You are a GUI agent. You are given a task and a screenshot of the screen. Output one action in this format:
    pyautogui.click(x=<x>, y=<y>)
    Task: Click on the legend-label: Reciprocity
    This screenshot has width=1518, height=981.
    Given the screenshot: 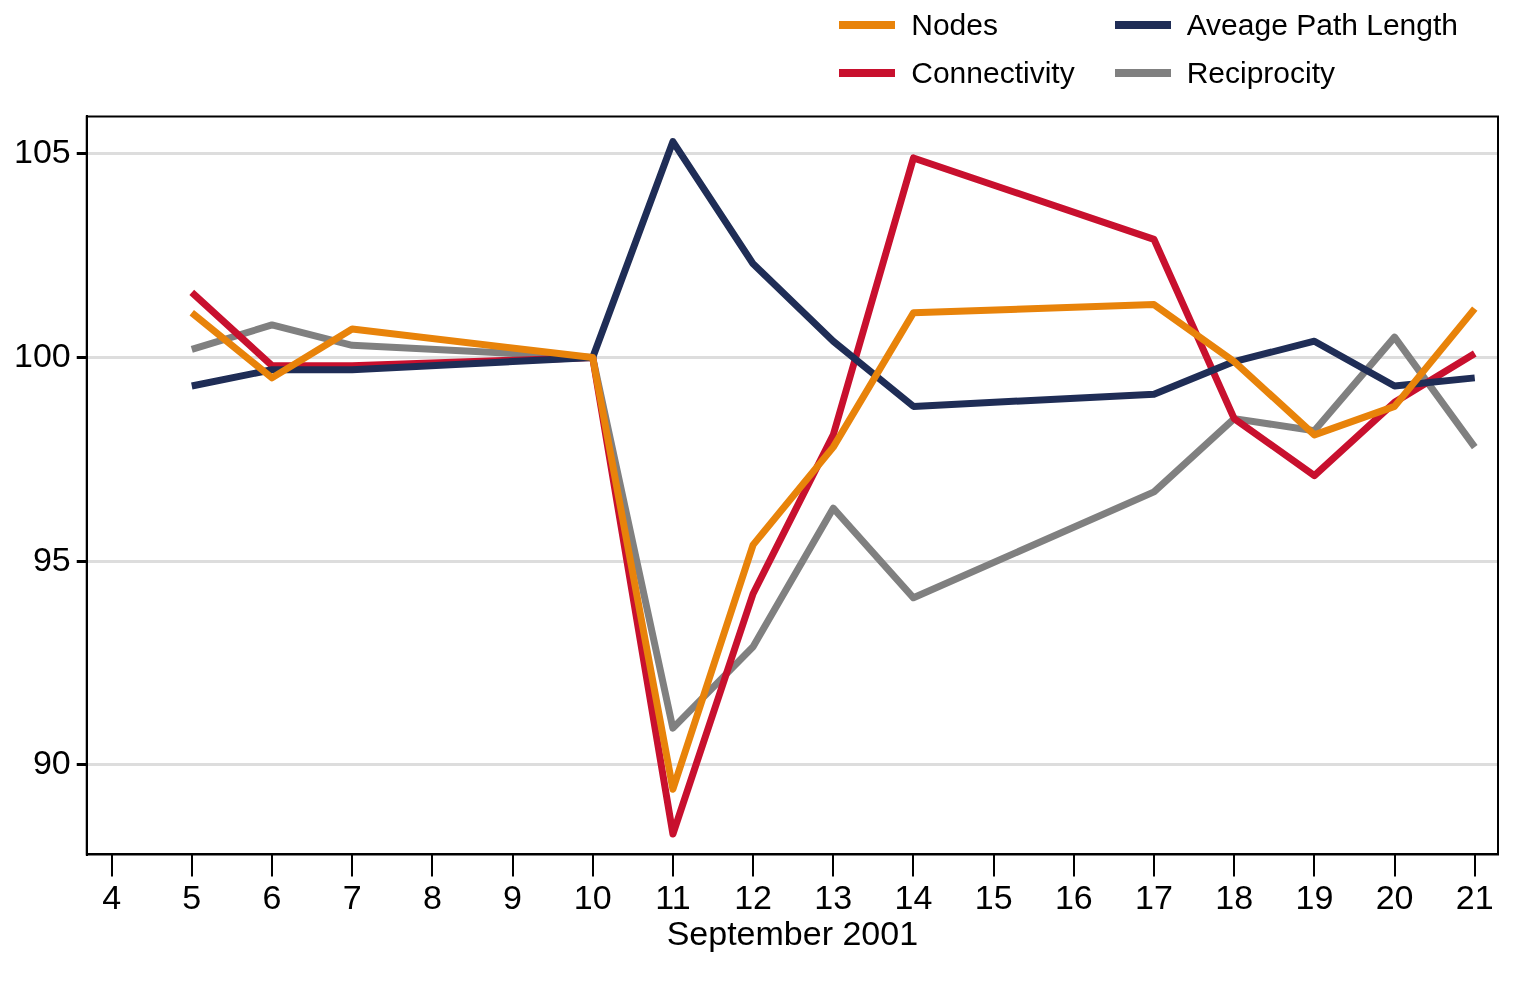 What is the action you would take?
    pyautogui.click(x=1261, y=73)
    